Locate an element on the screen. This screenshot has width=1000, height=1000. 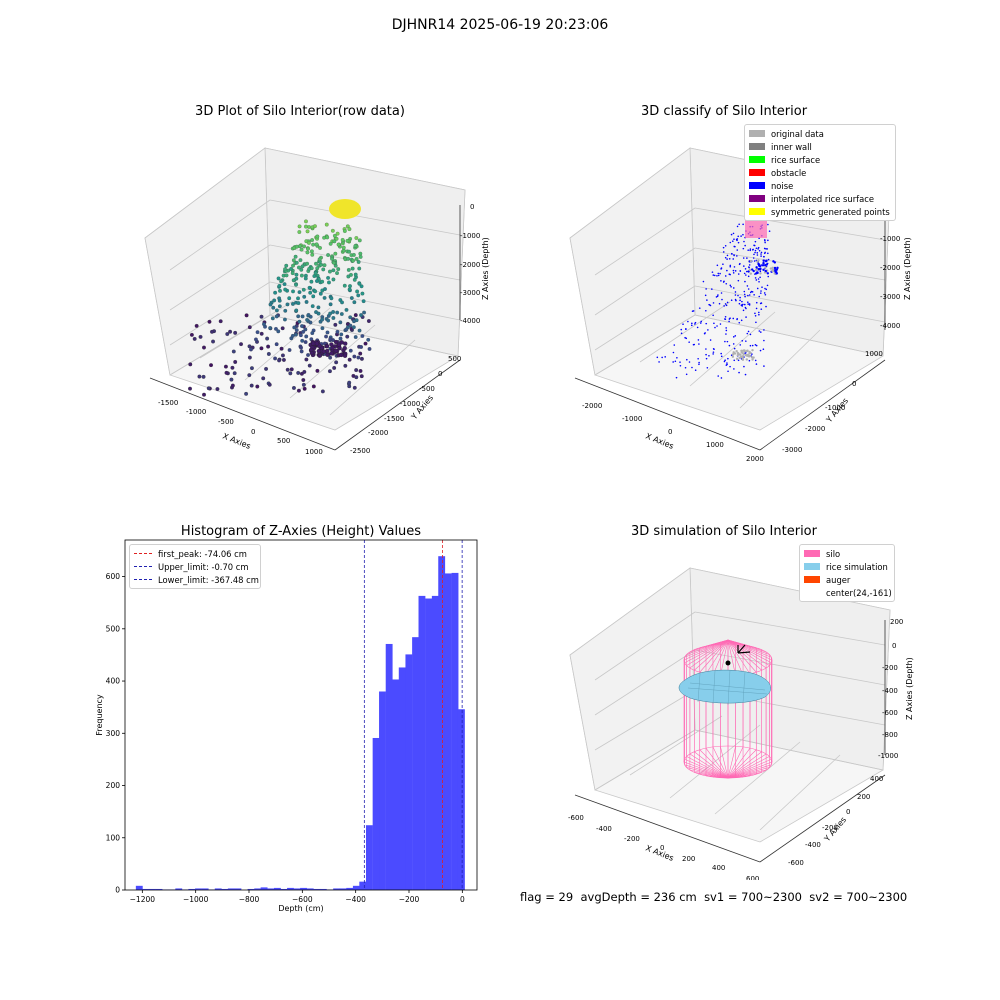
histogram-xtick-label: −800 is located at coordinates (249, 899).